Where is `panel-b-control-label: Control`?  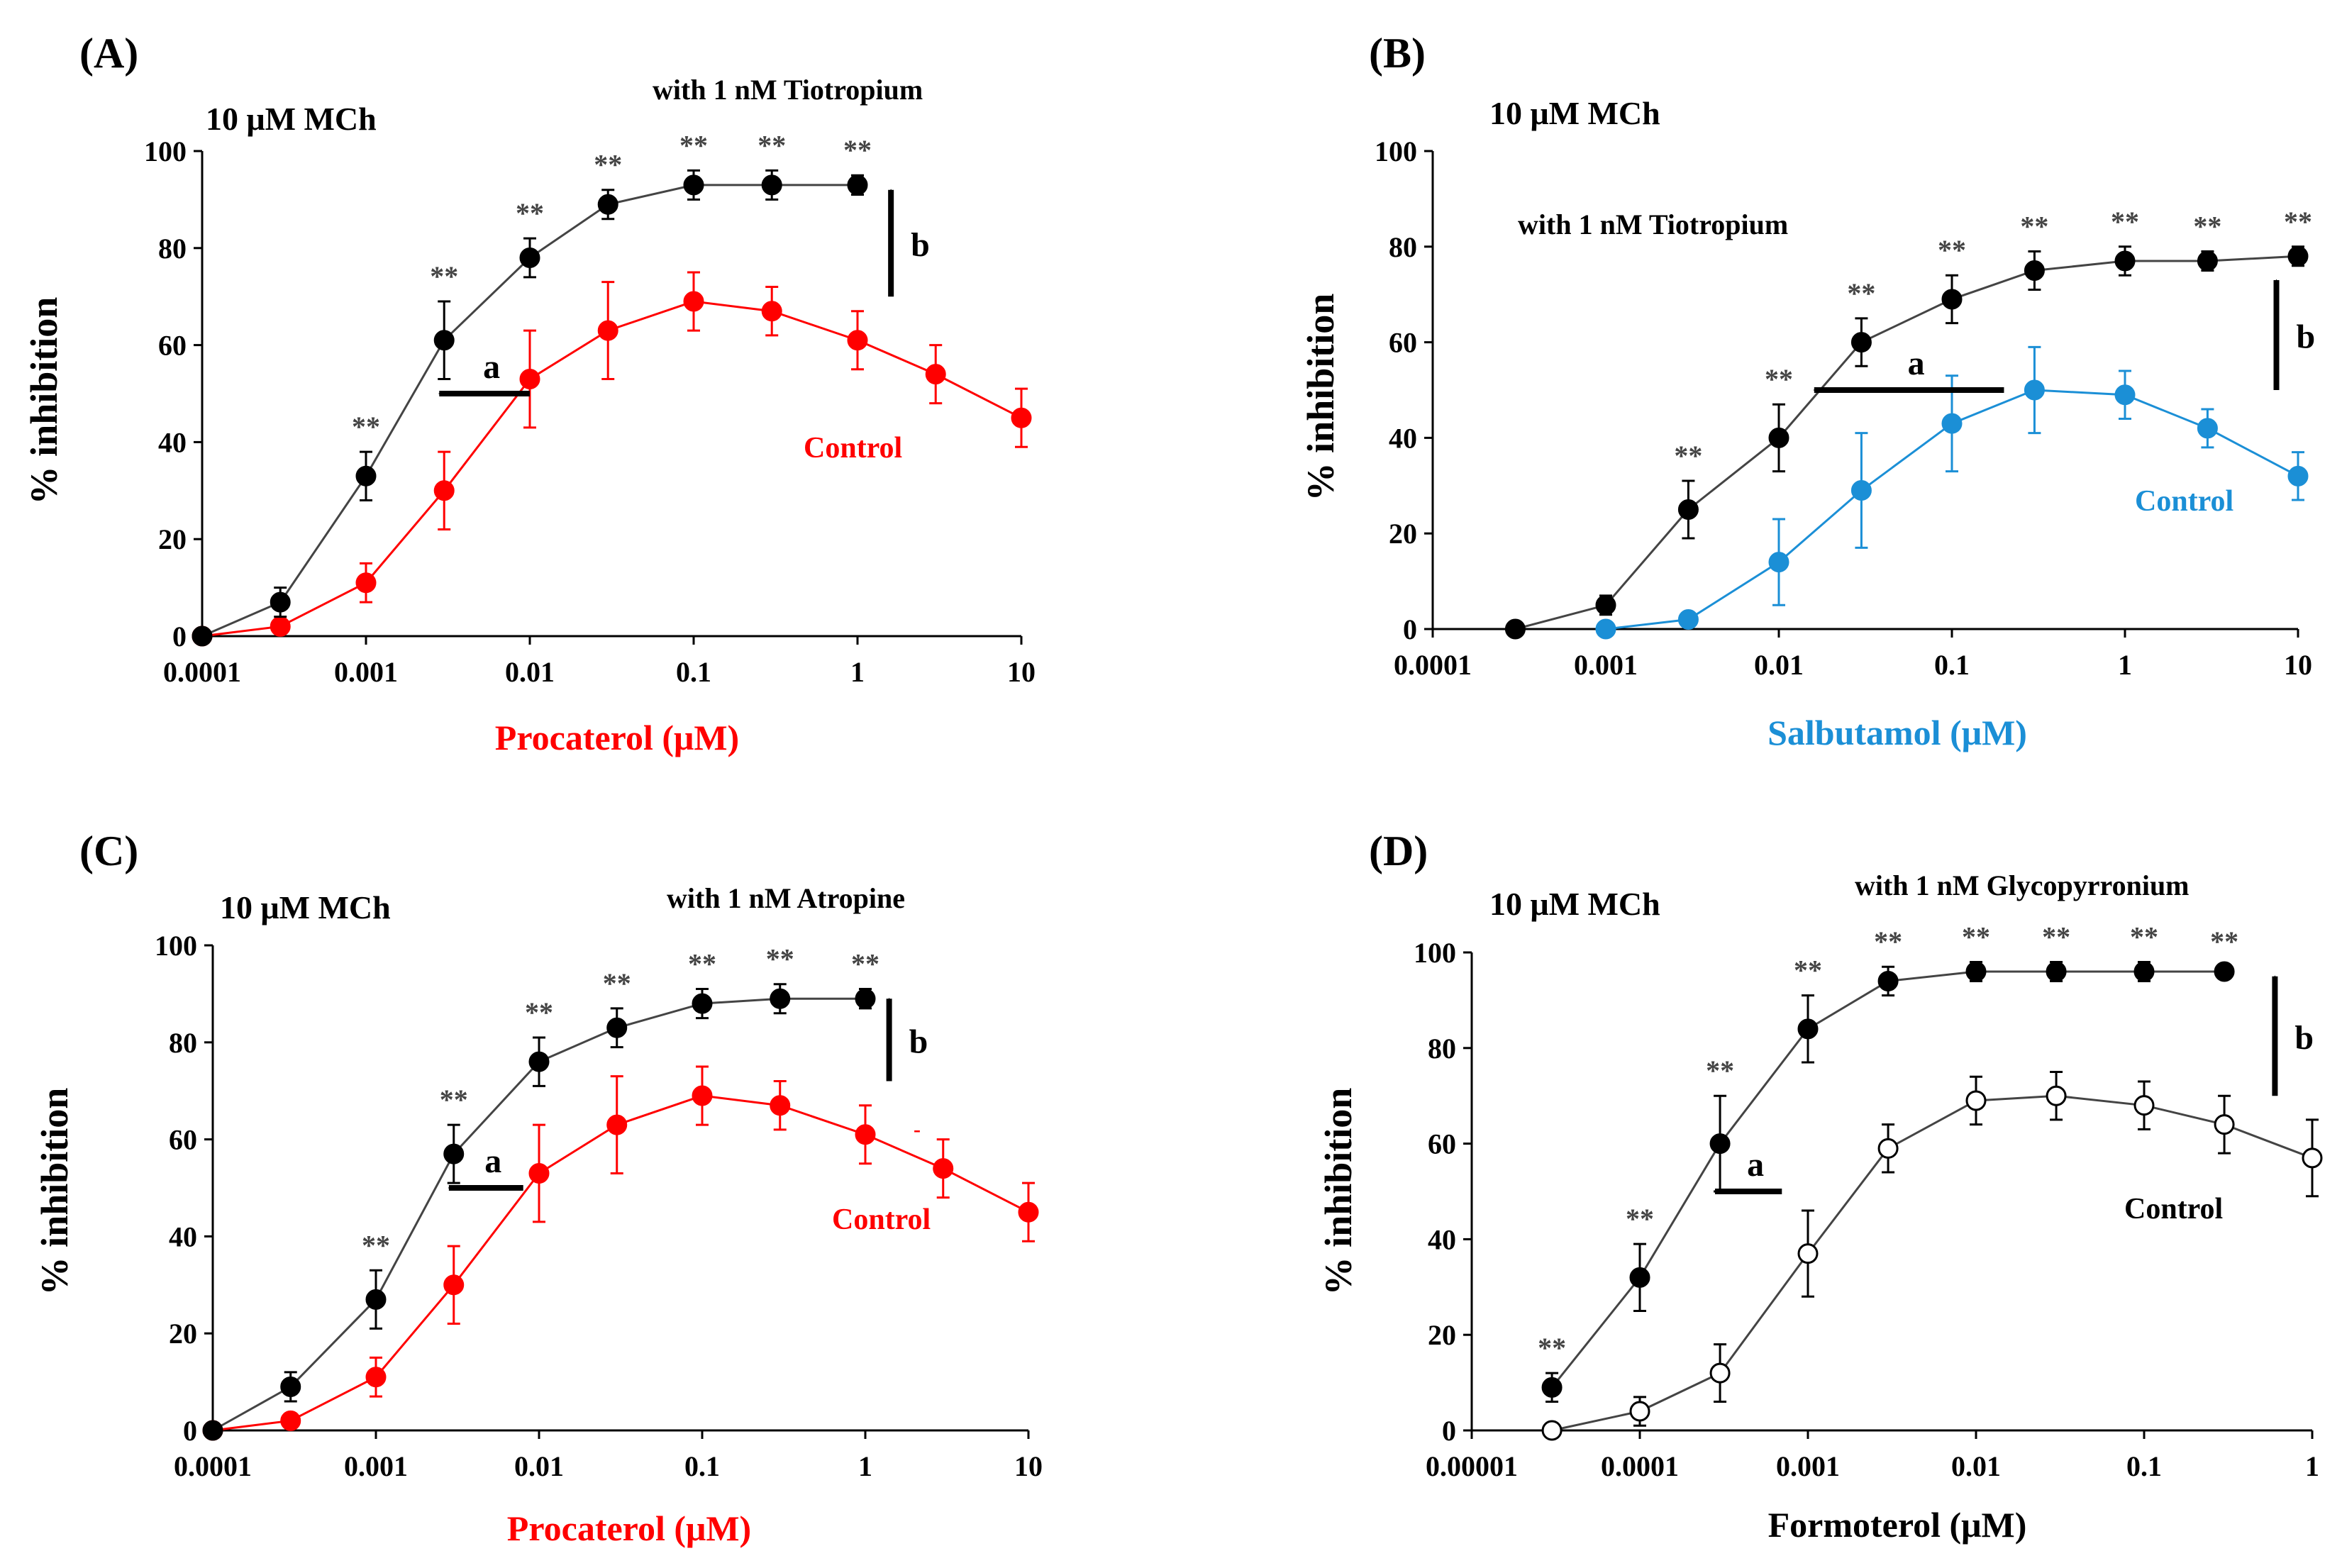
panel-b-control-label: Control is located at coordinates (2184, 501).